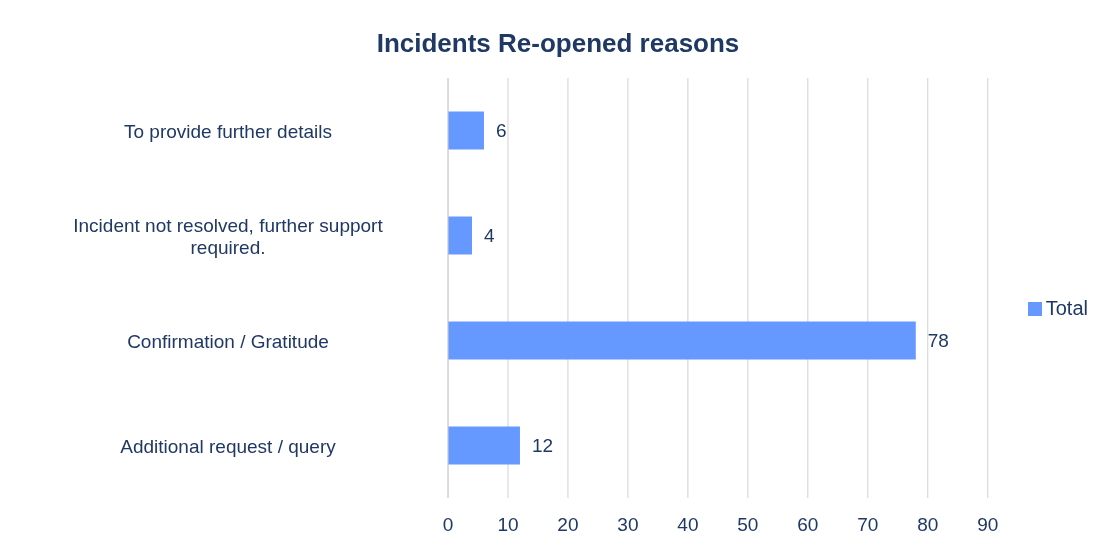 The height and width of the screenshot is (558, 1115). What do you see at coordinates (748, 525) in the screenshot?
I see `x-tick-label: 50` at bounding box center [748, 525].